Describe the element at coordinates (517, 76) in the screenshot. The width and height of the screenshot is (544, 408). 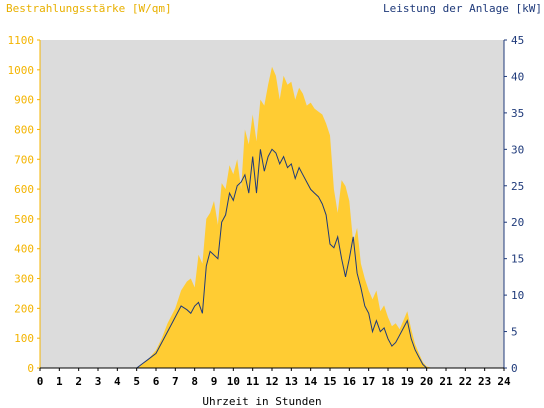
I see `right-tick-label: 40` at that location.